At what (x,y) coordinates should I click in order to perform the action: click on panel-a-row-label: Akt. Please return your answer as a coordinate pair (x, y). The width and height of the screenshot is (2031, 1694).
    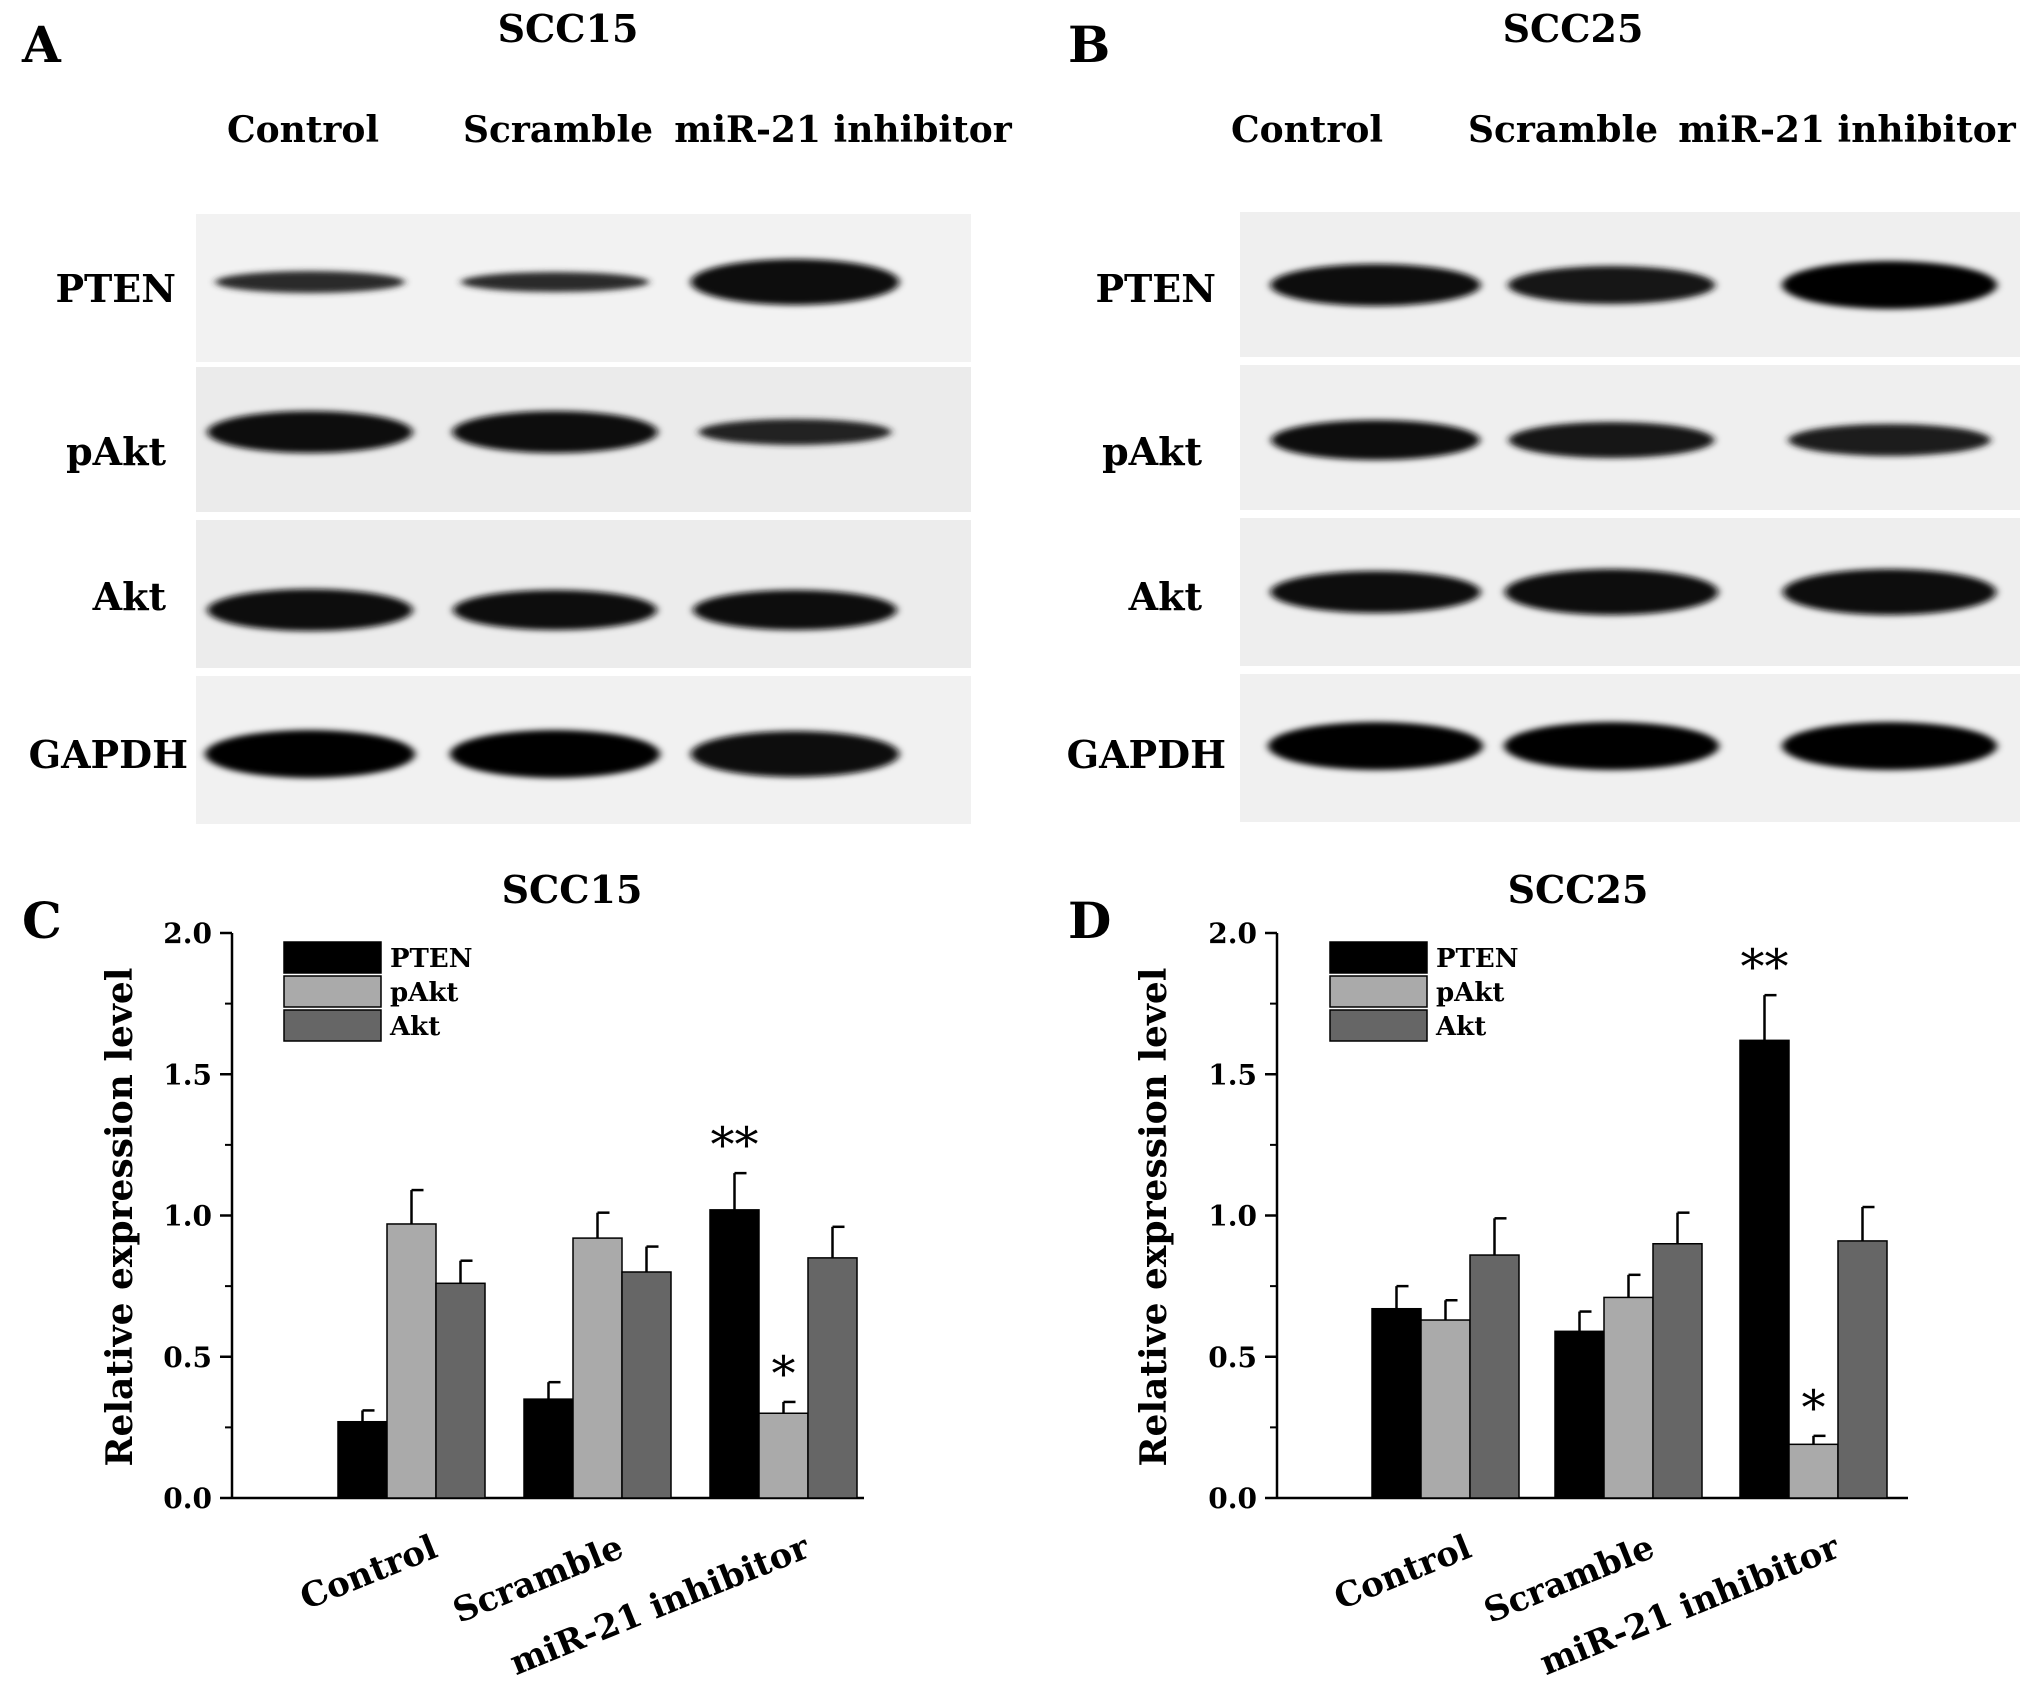
    Looking at the image, I should click on (129, 596).